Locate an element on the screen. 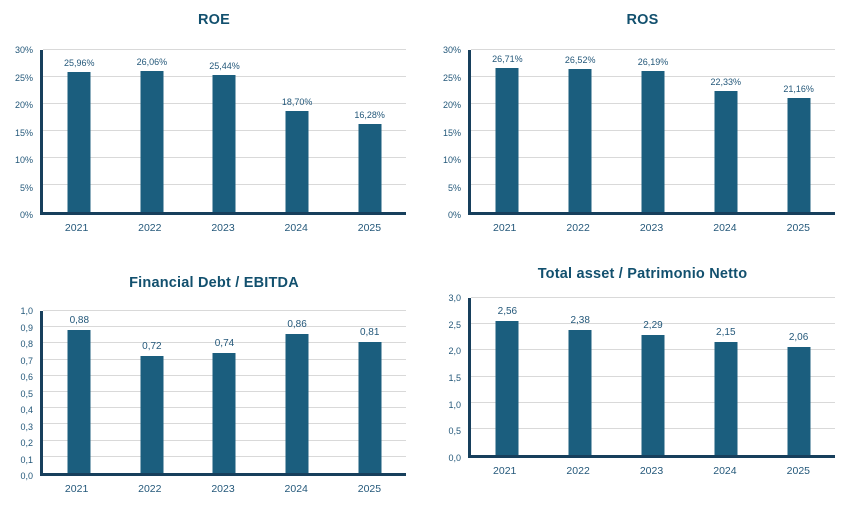 The image size is (857, 520). y-axis-tick-label: 10% is located at coordinates (451, 160).